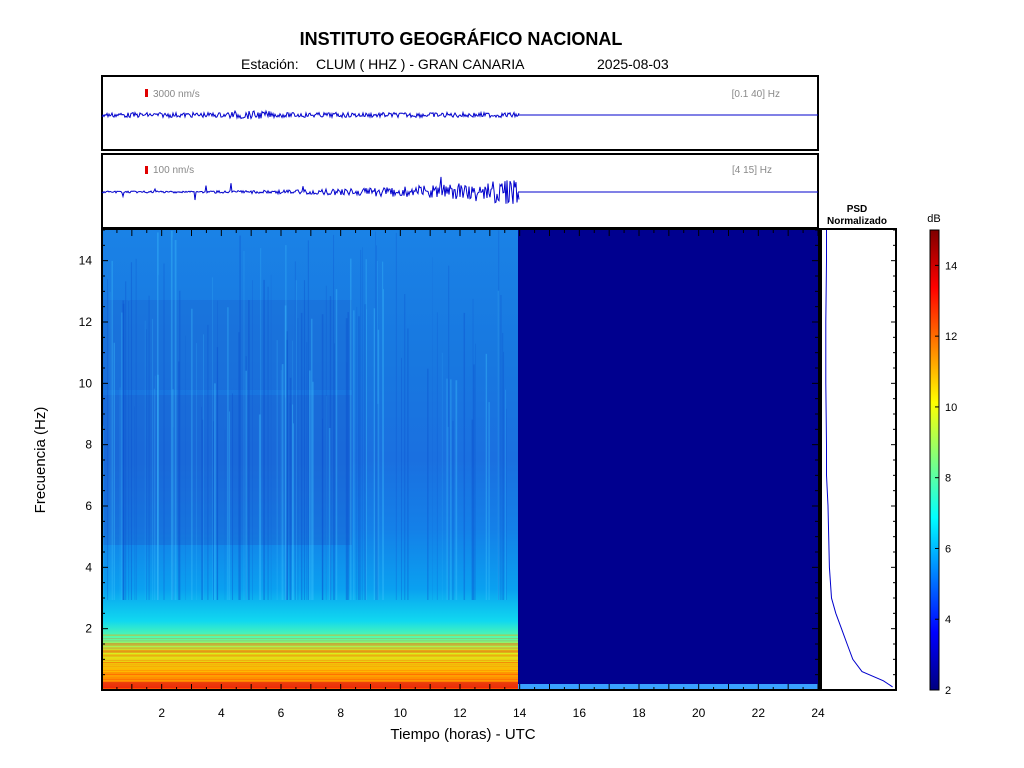  What do you see at coordinates (580, 713) in the screenshot?
I see `x-tick-label: 16` at bounding box center [580, 713].